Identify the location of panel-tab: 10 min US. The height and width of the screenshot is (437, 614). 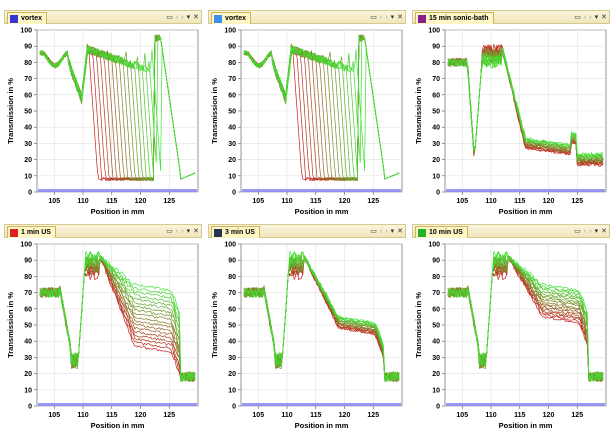
(441, 232).